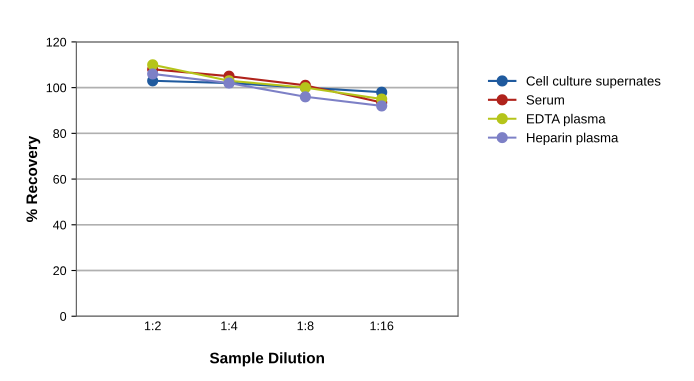 The height and width of the screenshot is (381, 694). I want to click on legend-label: EDTA plasma, so click(566, 120).